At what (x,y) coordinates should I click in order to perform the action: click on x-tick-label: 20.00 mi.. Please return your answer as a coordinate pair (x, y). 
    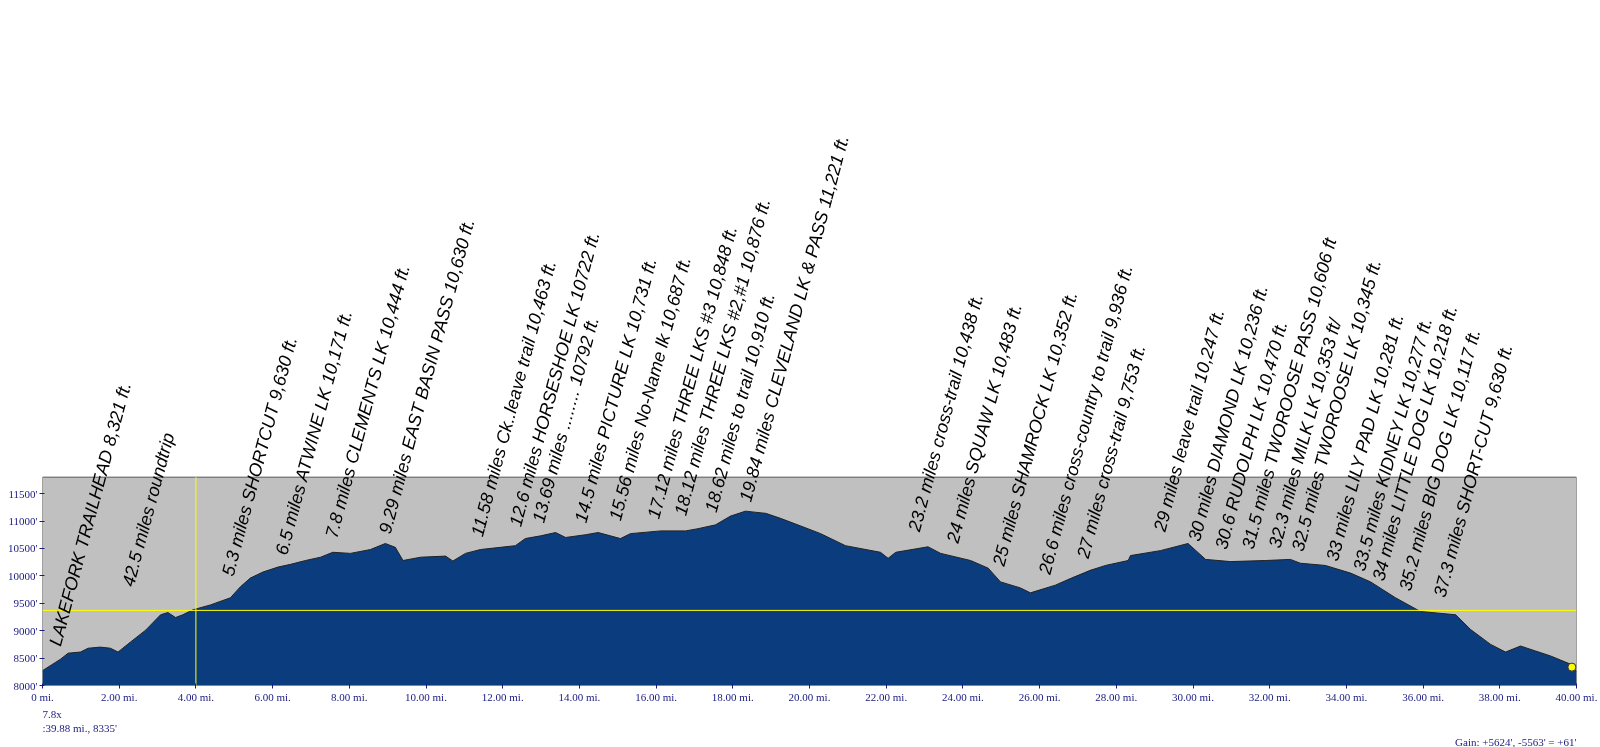
    Looking at the image, I should click on (809, 696).